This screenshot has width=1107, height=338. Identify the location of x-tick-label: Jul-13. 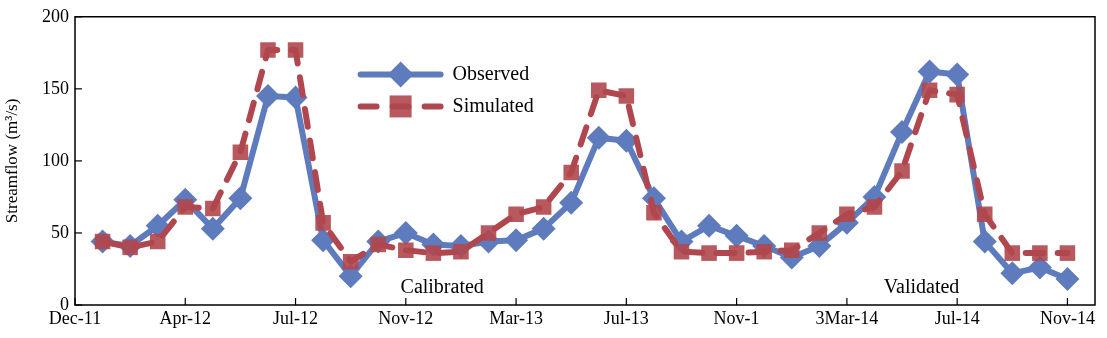
(626, 317).